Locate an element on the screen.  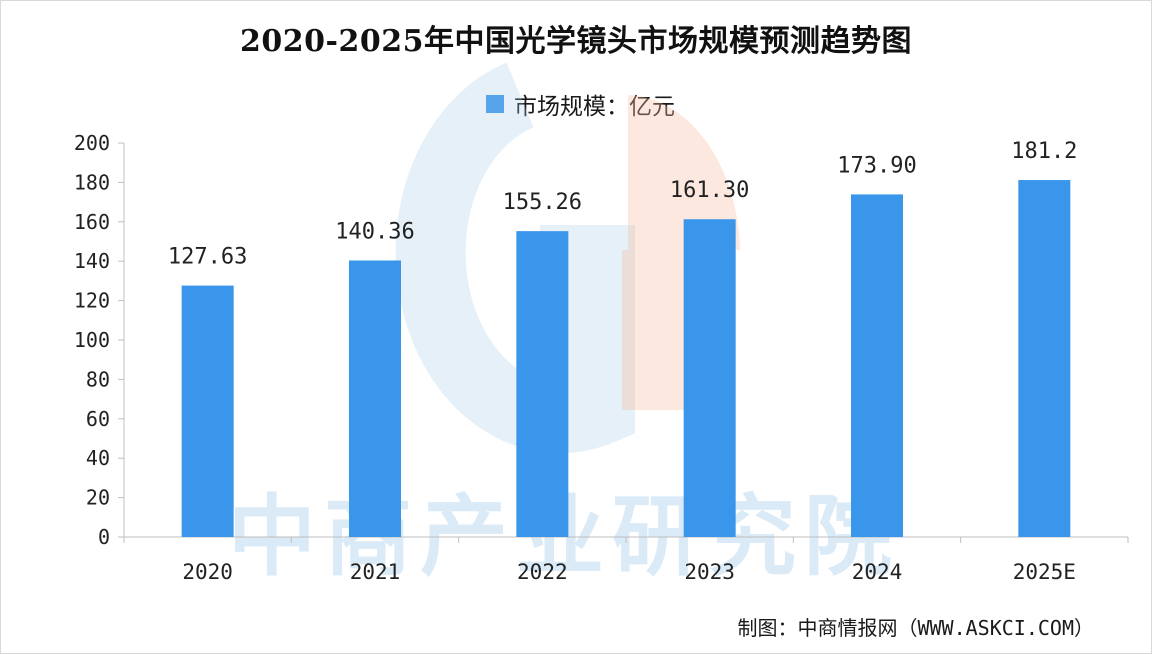
legend: 市场规模：亿元 is located at coordinates (580, 104).